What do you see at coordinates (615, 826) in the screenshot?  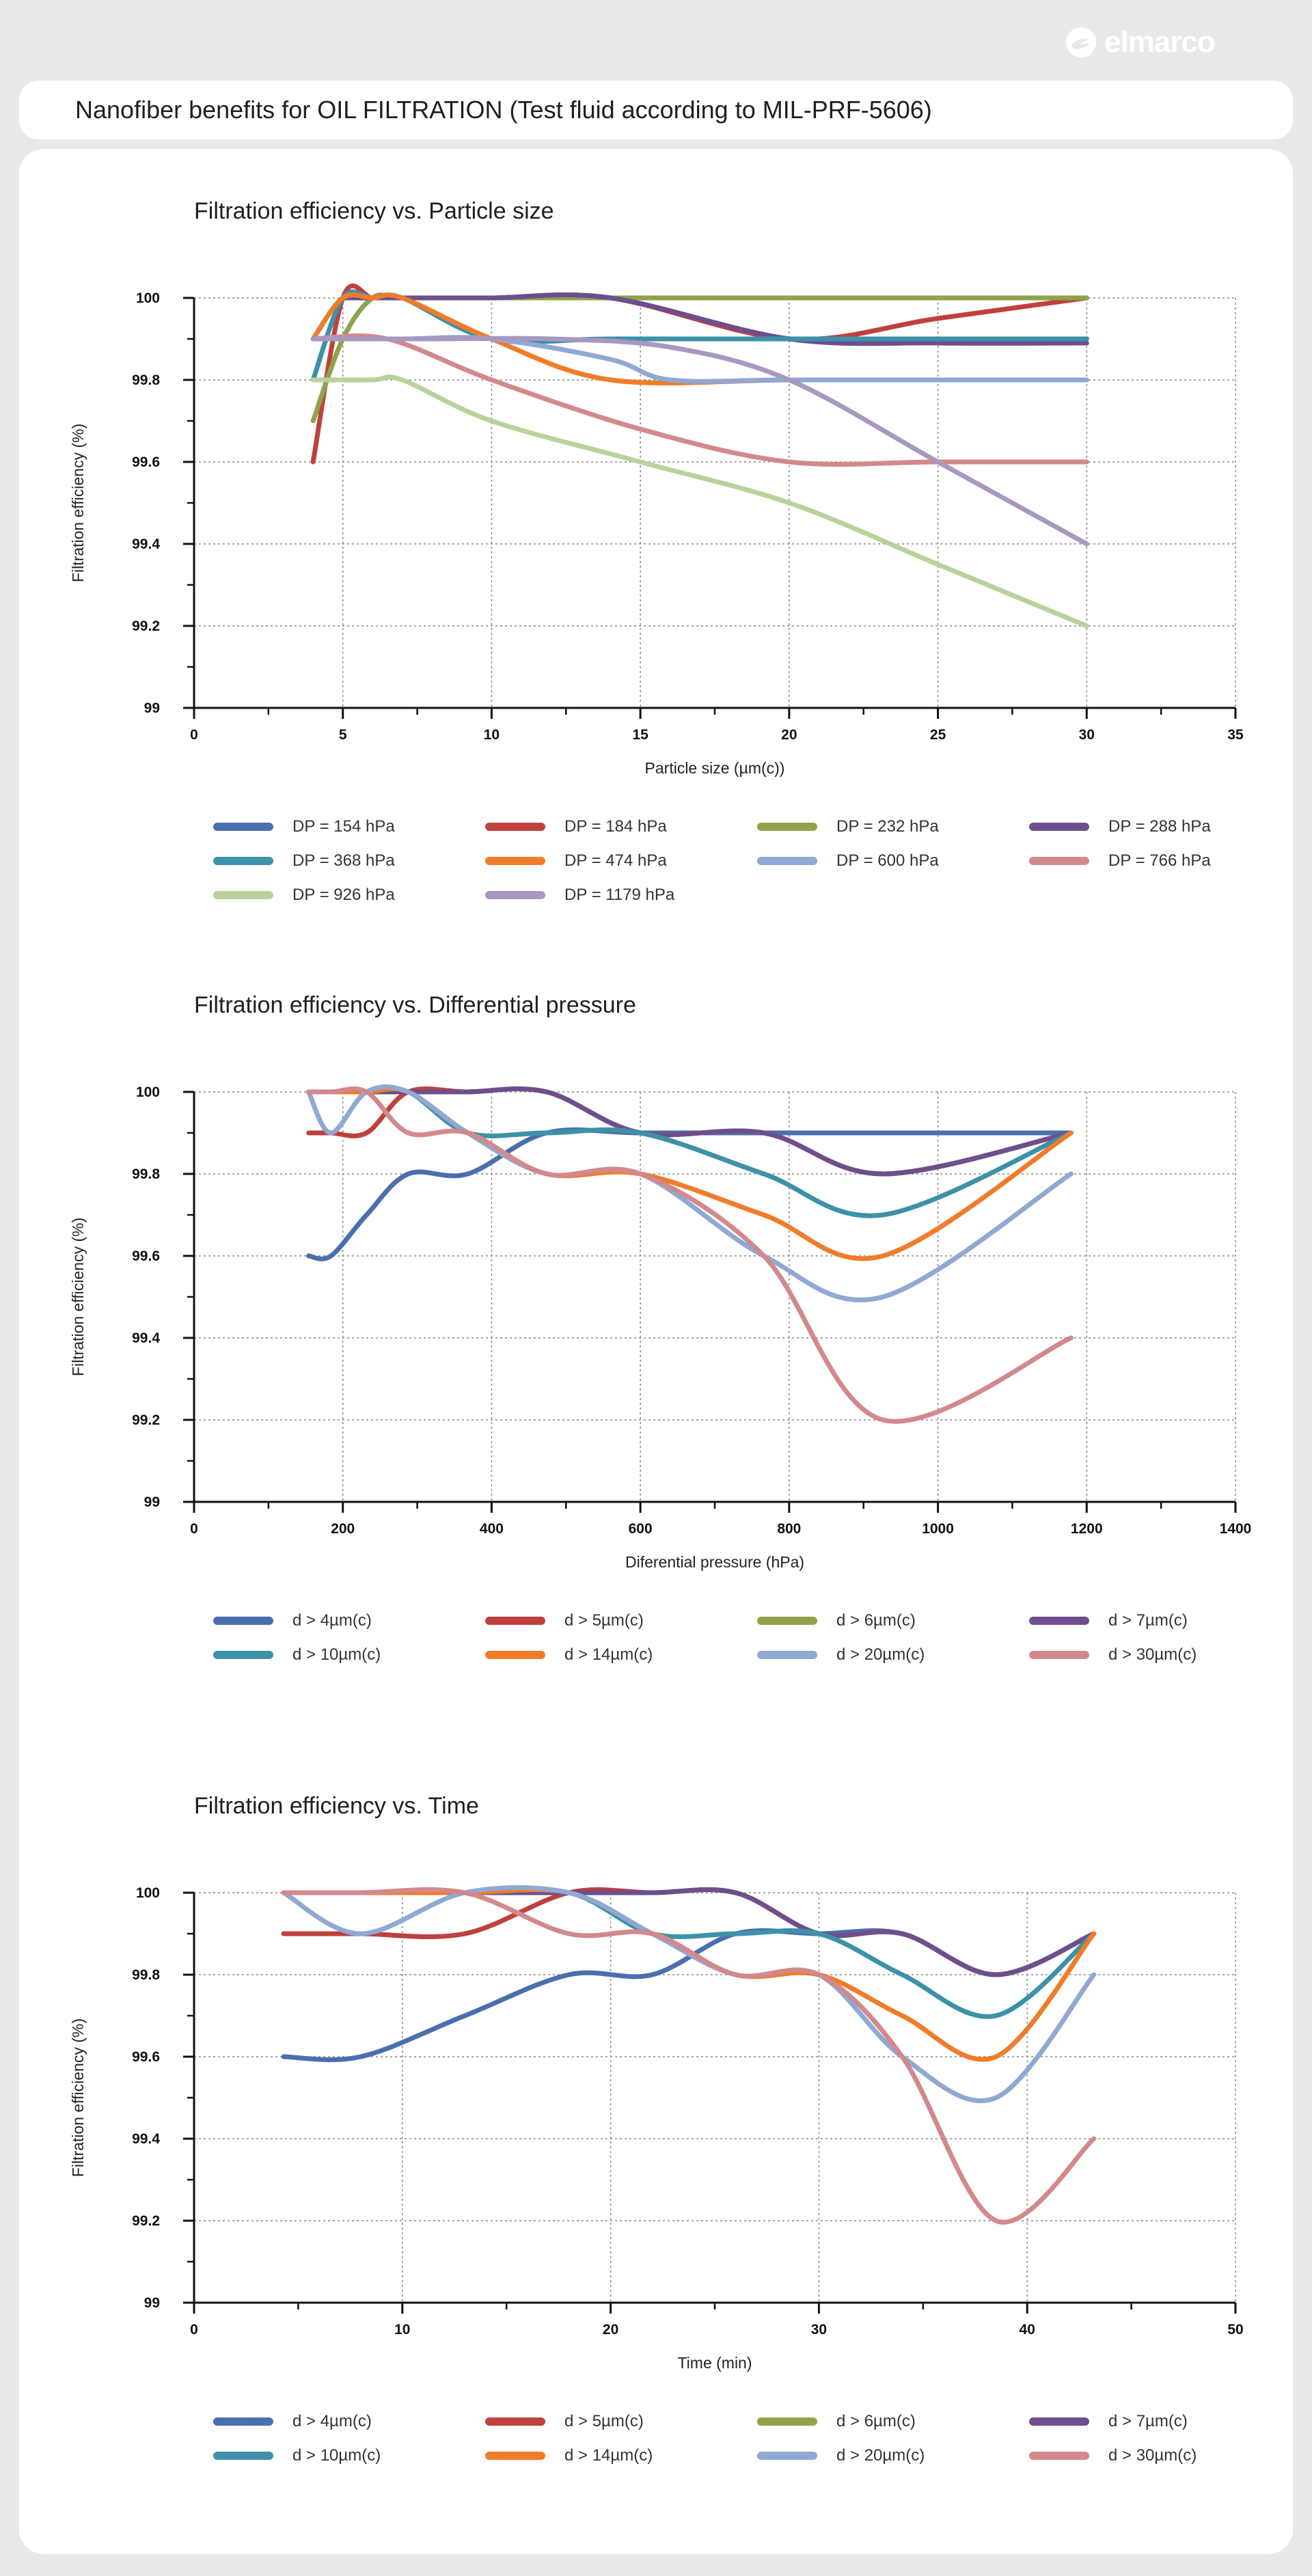 I see `legend-label: DP = 184 hPa` at bounding box center [615, 826].